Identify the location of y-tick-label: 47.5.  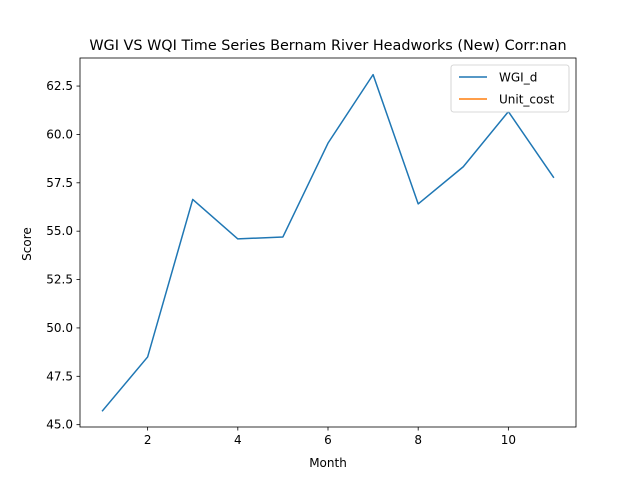
(59, 376).